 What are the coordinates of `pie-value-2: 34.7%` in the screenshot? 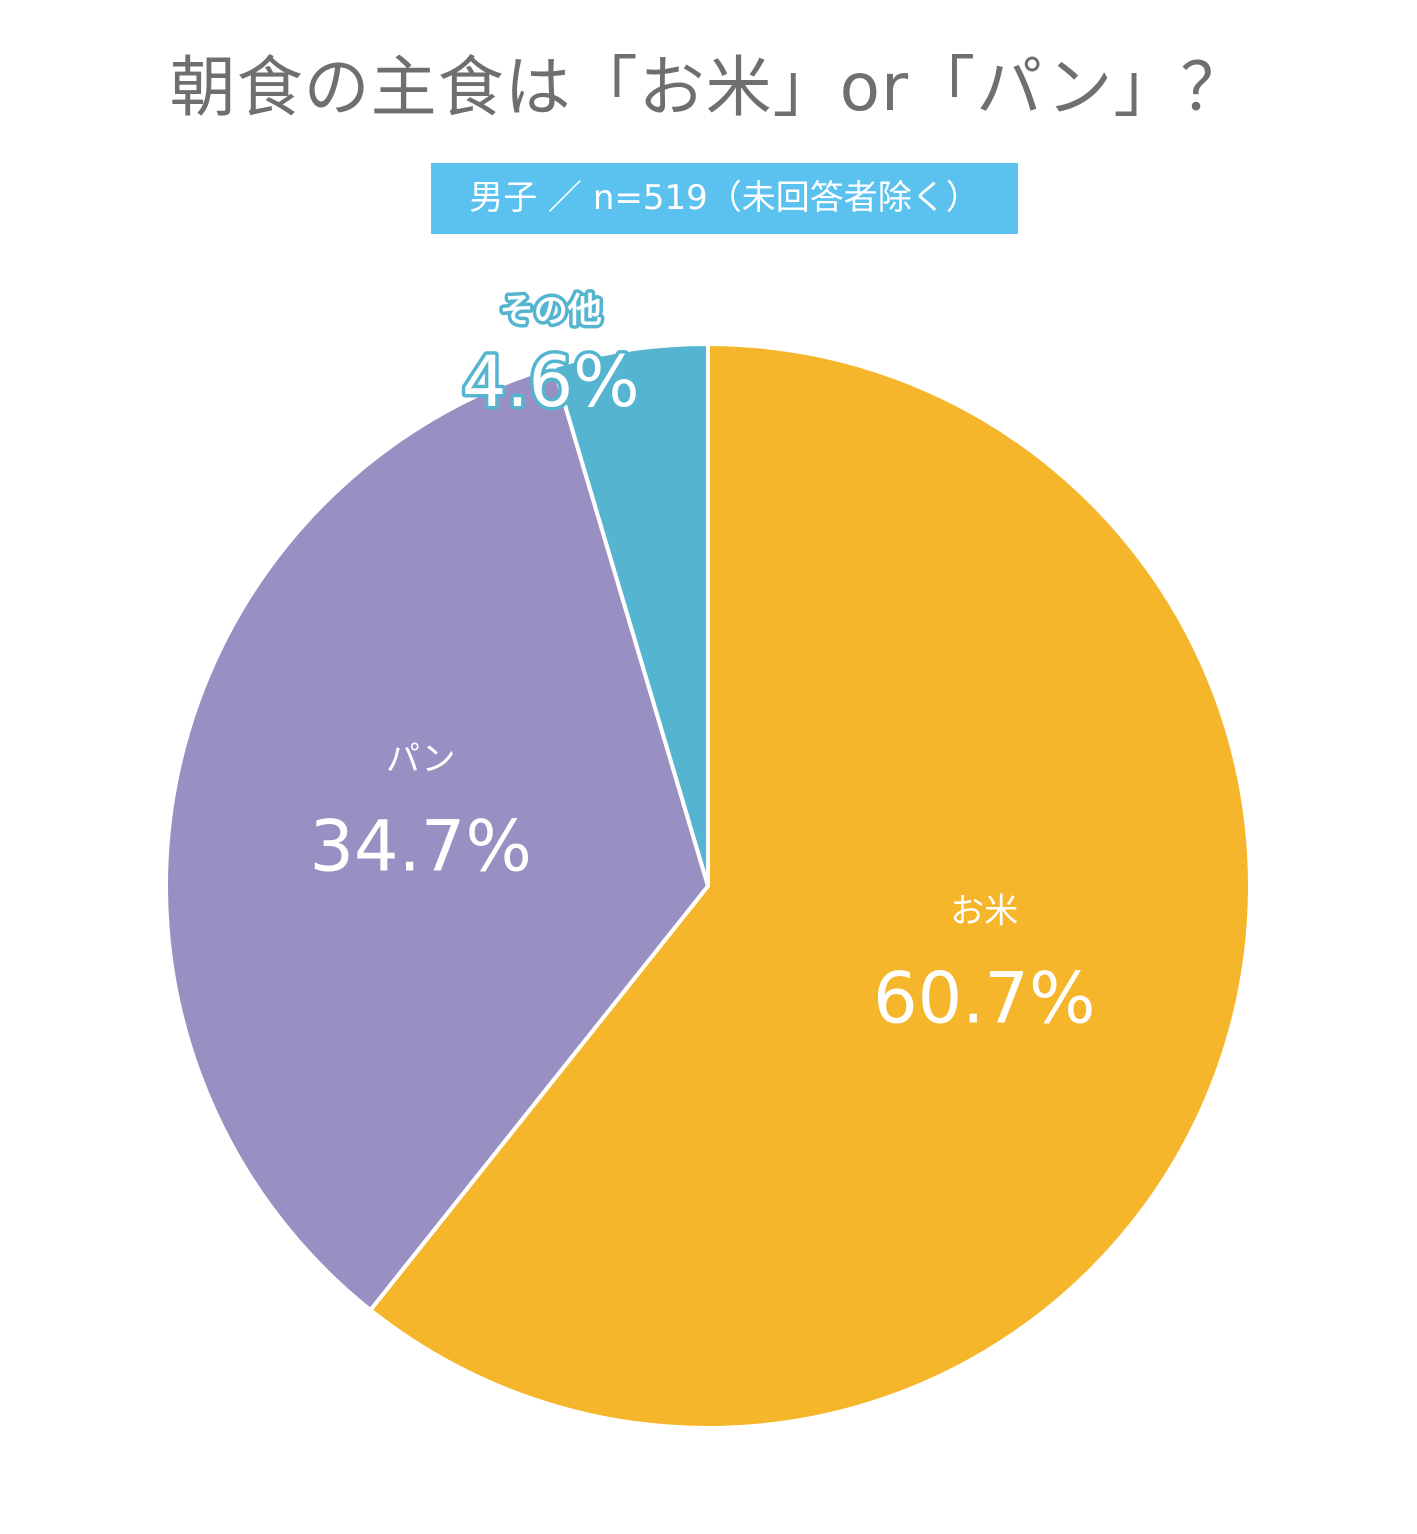 It's located at (420, 846).